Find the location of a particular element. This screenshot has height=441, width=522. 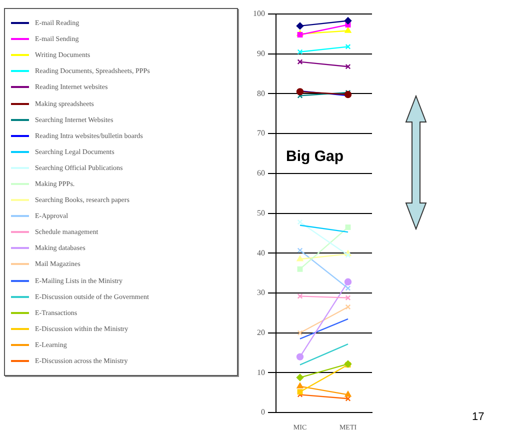

y-tick-label: 40 is located at coordinates (261, 253).